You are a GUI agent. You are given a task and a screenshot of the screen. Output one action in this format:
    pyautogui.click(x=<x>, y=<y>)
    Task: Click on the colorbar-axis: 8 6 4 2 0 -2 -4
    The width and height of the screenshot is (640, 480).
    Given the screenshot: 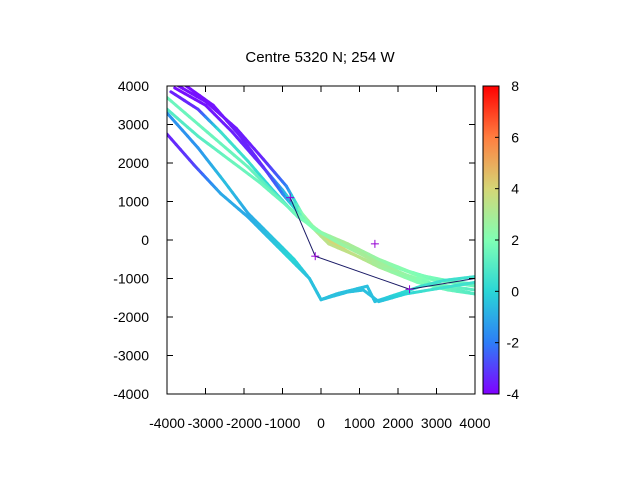 What is the action you would take?
    pyautogui.click(x=507, y=240)
    